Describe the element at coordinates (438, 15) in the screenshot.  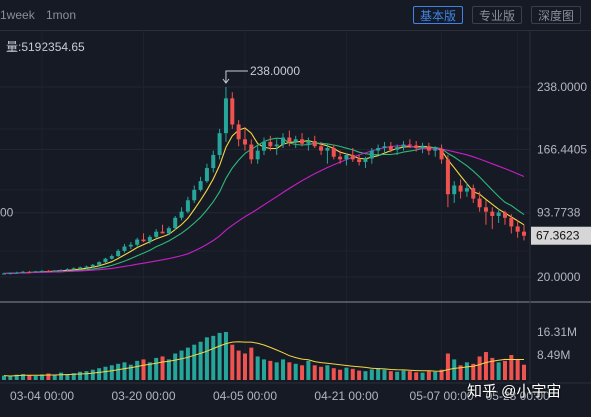
I see `mode-basic-button: 基本版` at that location.